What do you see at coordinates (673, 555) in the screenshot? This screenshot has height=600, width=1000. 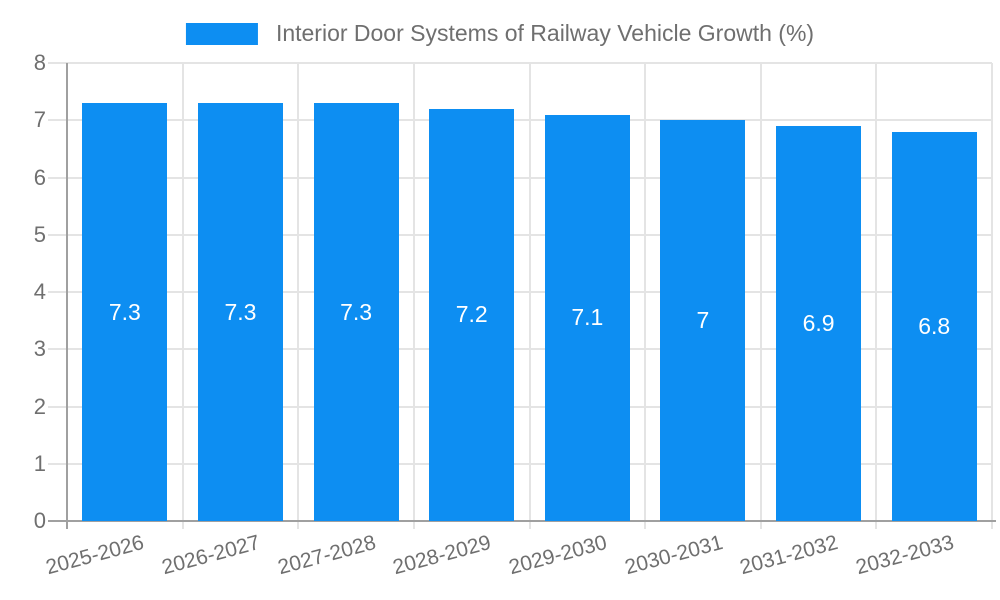 I see `x-axis-tick-label: 2030-2031` at bounding box center [673, 555].